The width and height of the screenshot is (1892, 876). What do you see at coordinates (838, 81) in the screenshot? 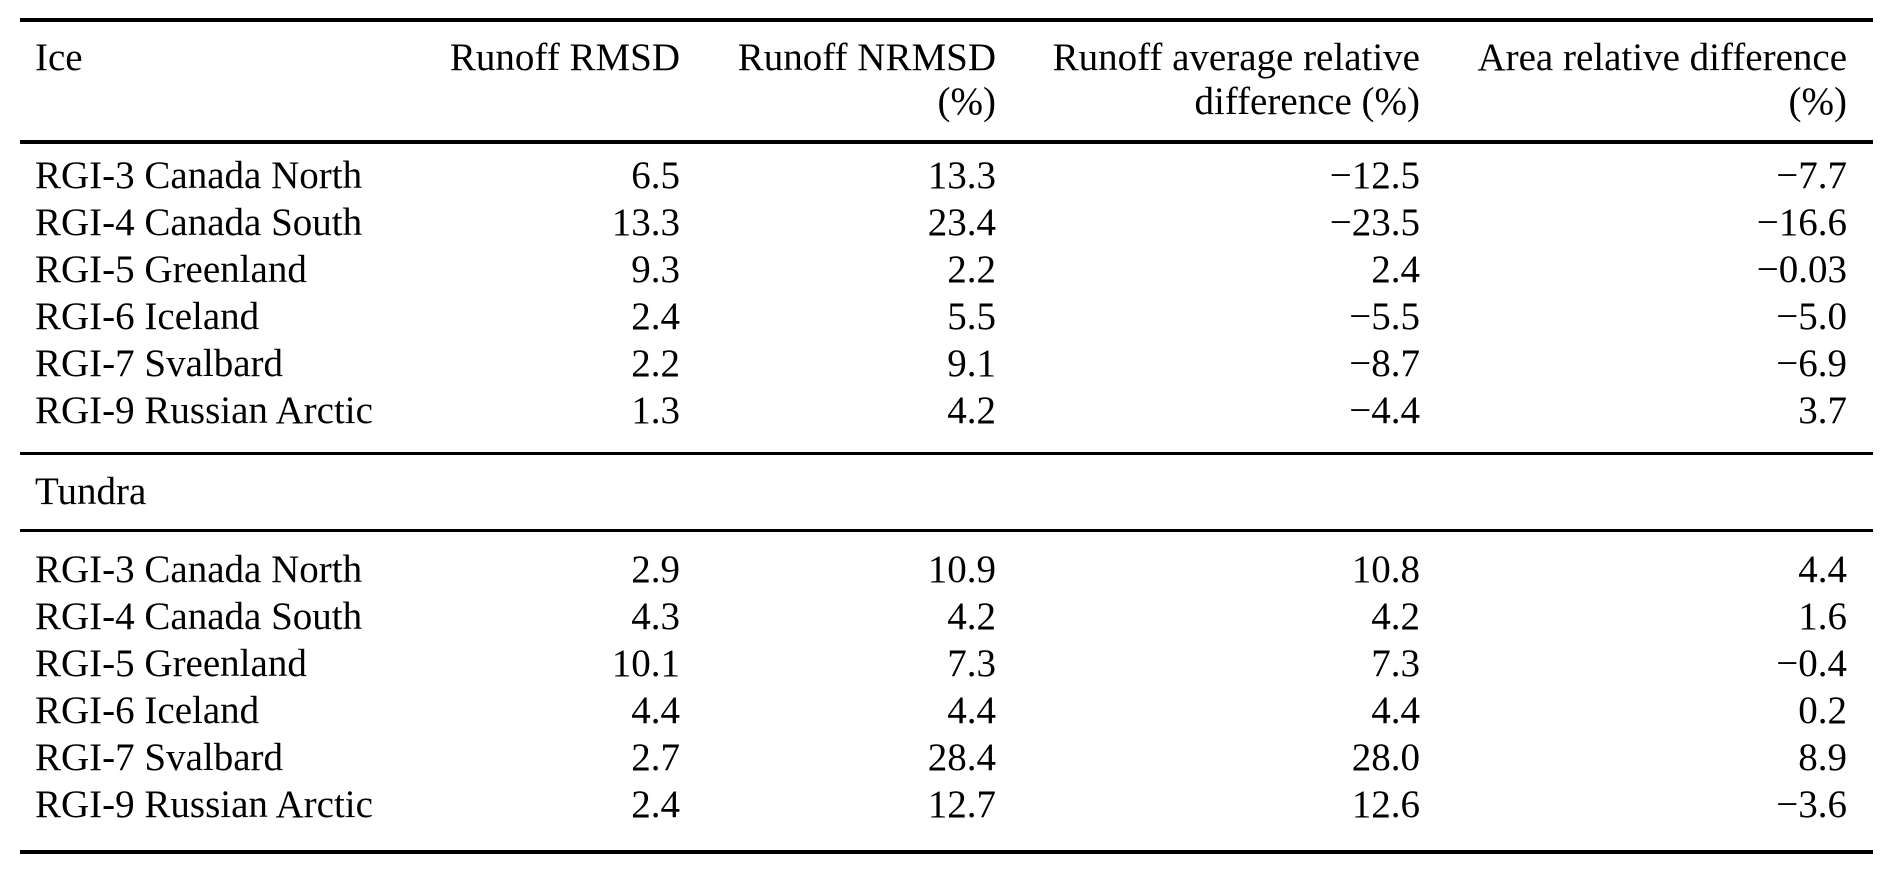
I see `col-header-runoff-nrmsd: Runoff NRMSD (%)` at bounding box center [838, 81].